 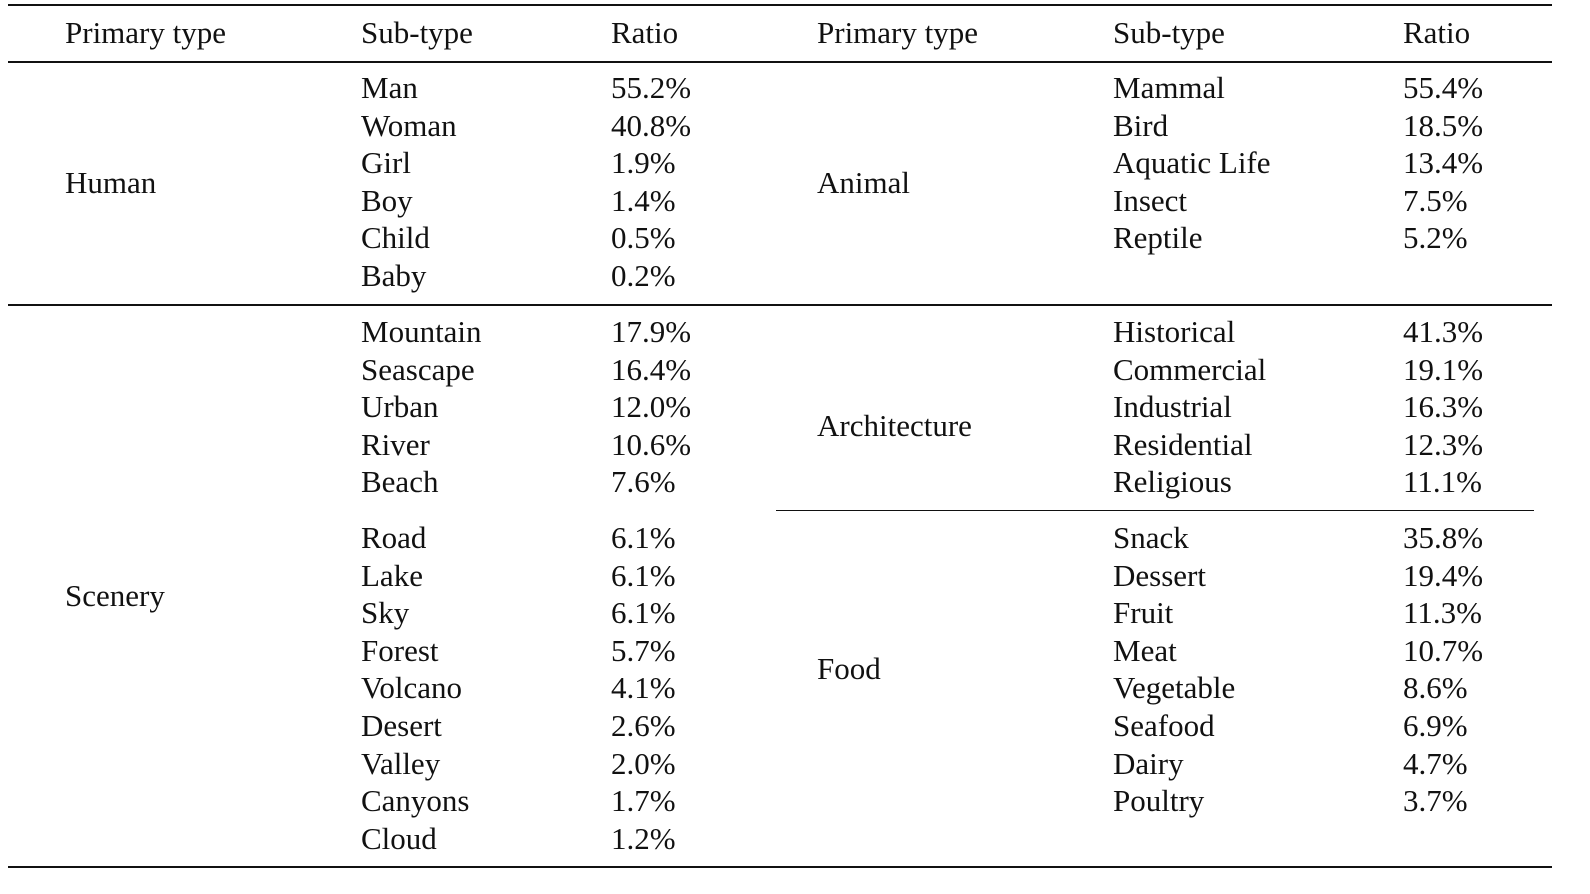 I want to click on table-row: Sky 6.1%, so click(x=390, y=613).